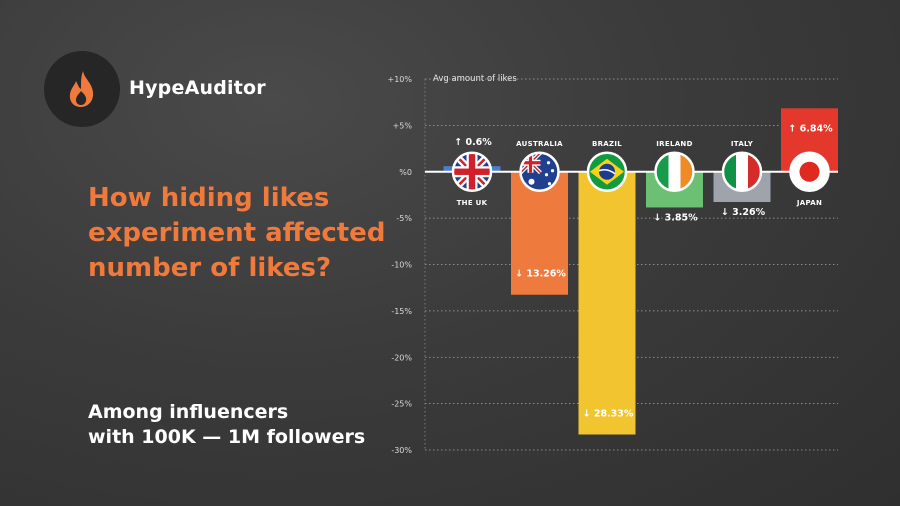 Image resolution: width=900 pixels, height=506 pixels. Describe the element at coordinates (188, 412) in the screenshot. I see `subtitle-line-1: Among influencers` at that location.